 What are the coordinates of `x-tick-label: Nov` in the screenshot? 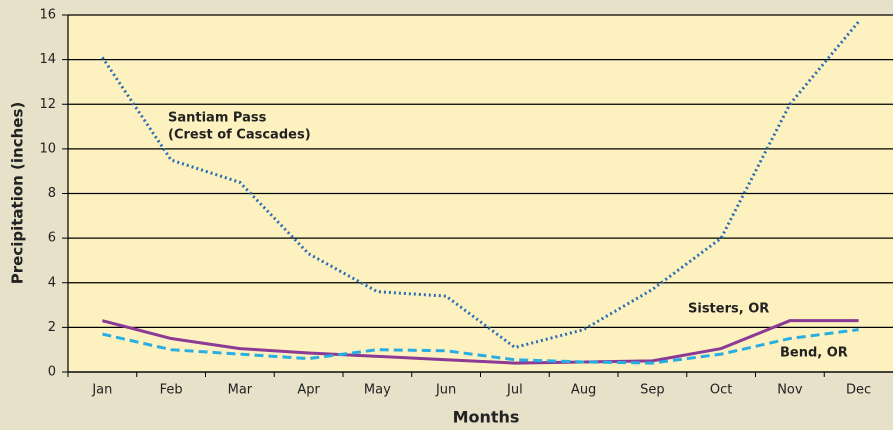 It's located at (790, 390).